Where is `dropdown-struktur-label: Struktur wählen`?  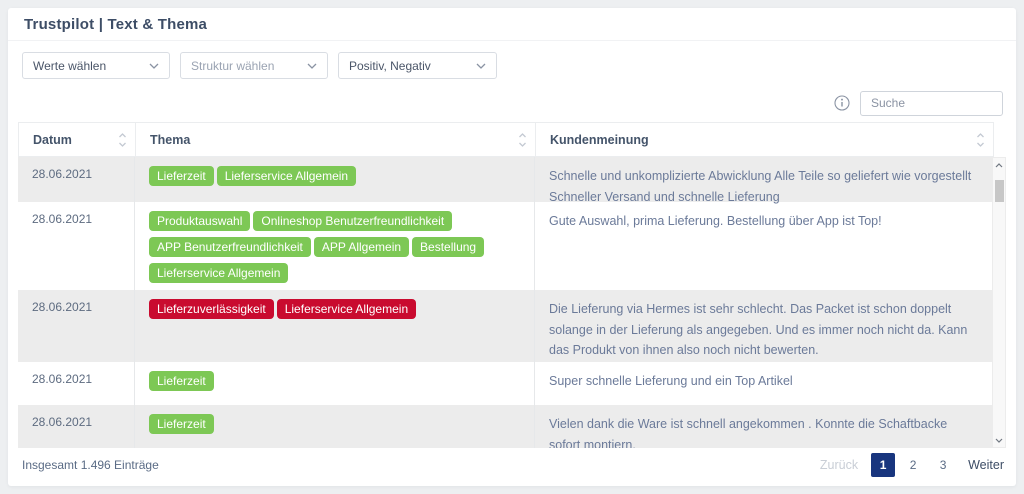
dropdown-struktur-label: Struktur wählen is located at coordinates (233, 65).